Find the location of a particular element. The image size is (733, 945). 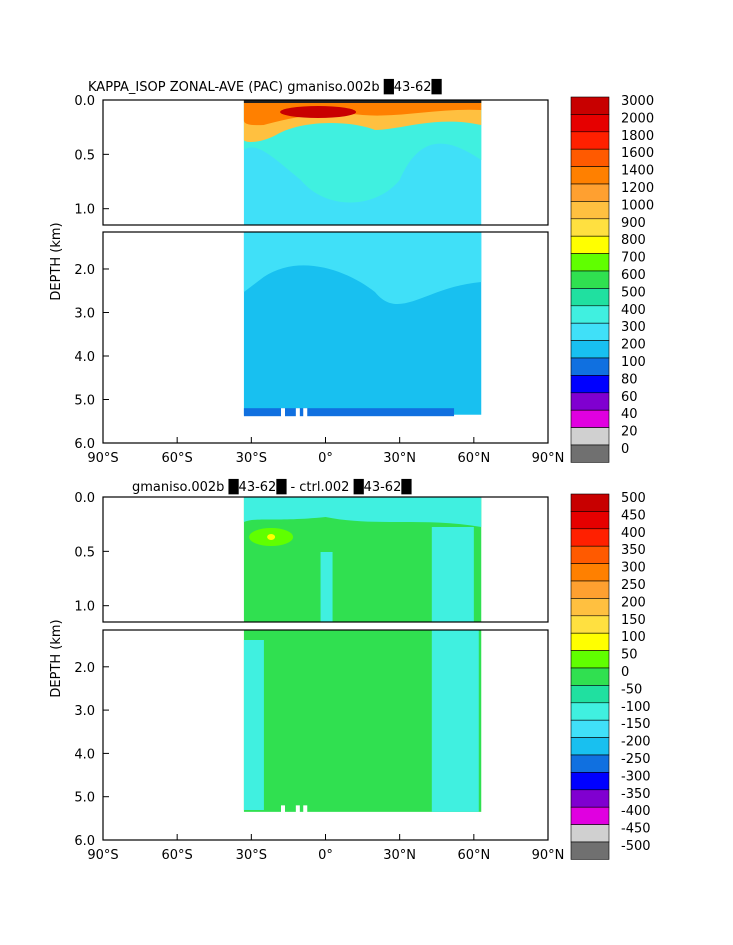

panel-1-colorbar-label-20: 0 is located at coordinates (625, 449).